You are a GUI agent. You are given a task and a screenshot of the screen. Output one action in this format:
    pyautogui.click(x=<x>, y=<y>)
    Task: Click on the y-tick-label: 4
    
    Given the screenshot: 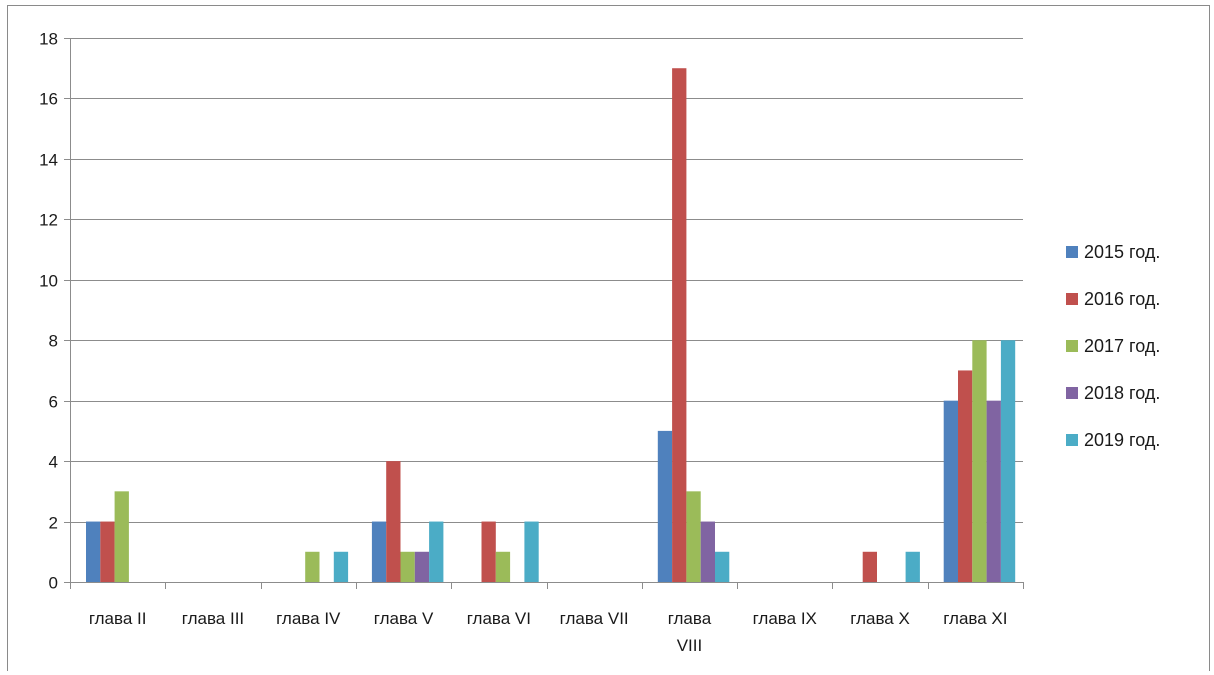 What is the action you would take?
    pyautogui.click(x=53, y=462)
    